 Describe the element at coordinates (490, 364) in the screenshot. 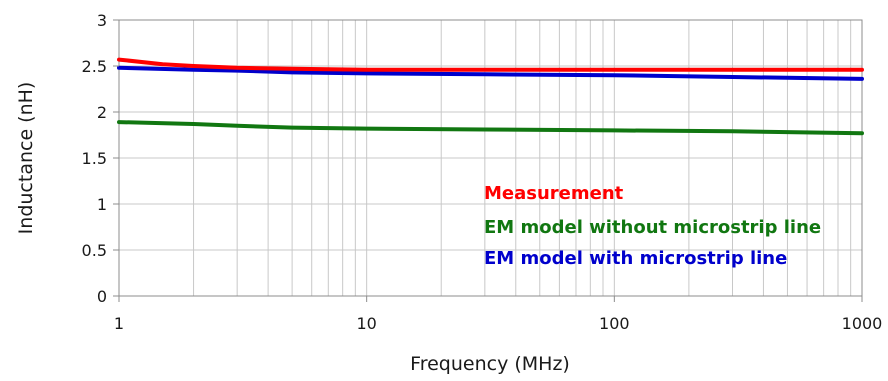

I see `x-axis-title: Frequency (MHz)` at that location.